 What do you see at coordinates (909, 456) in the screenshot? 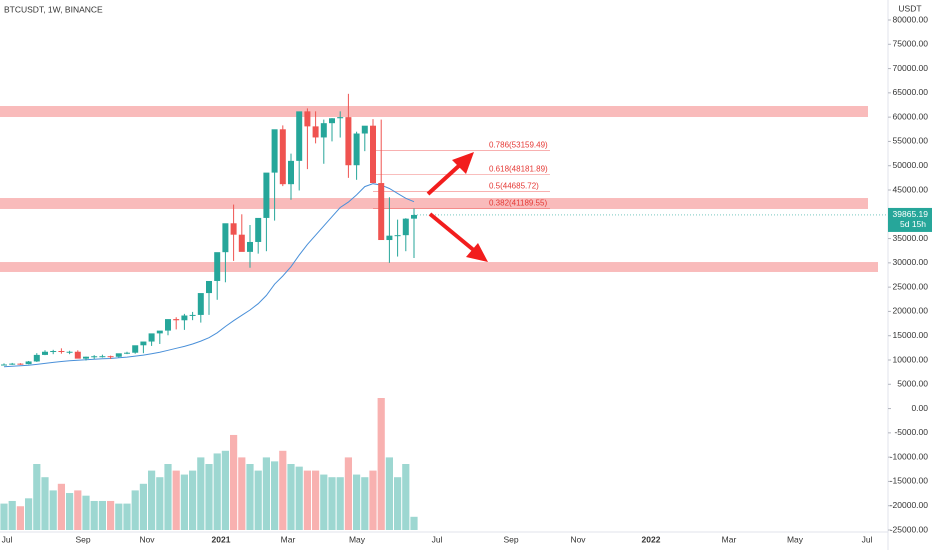
I see `y-tick-label: -10000.00` at bounding box center [909, 456].